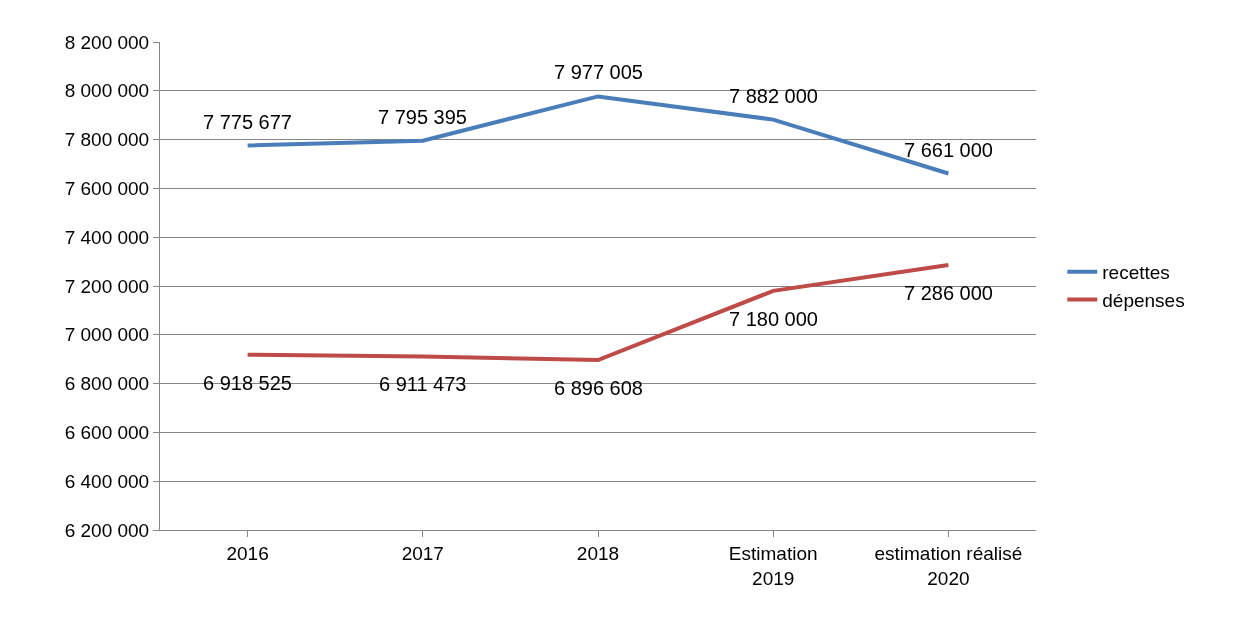  I want to click on x-tick-label: 2016, so click(247, 553).